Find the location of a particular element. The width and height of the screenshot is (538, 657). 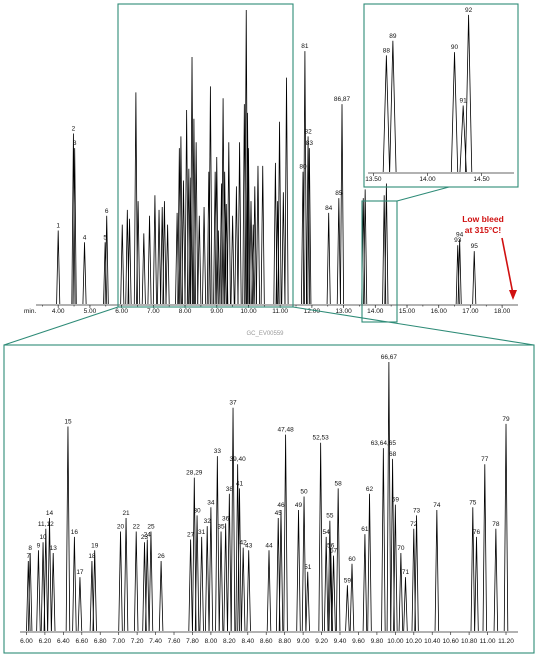

x-tick-label: 10.00 is located at coordinates (395, 641).